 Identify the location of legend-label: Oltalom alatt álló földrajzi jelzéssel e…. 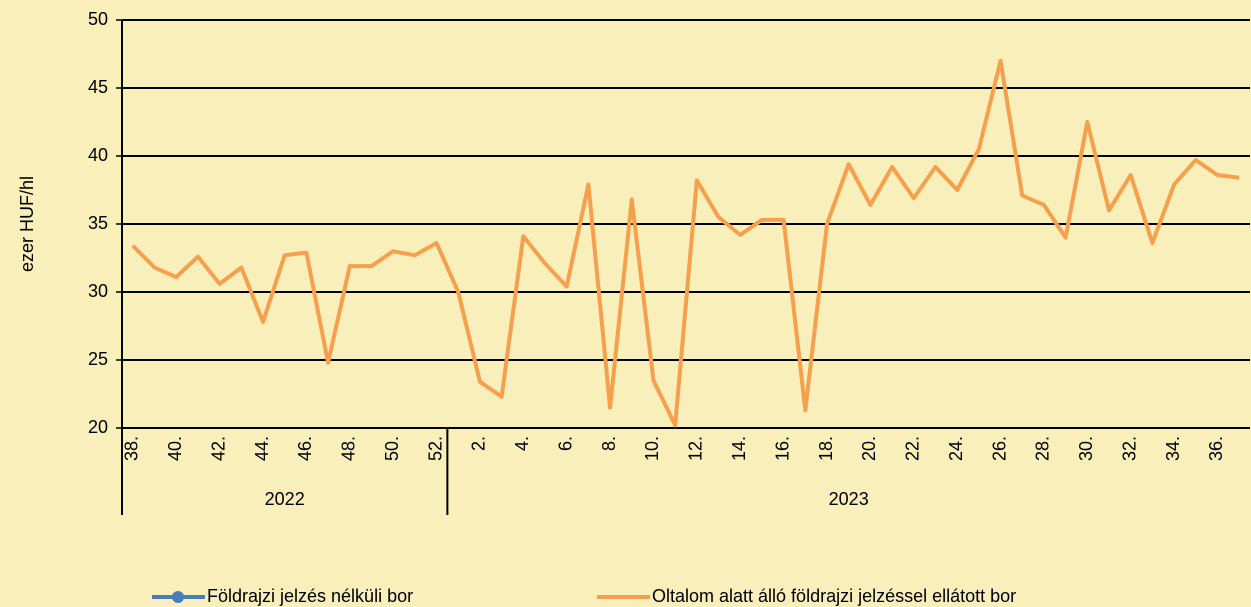
(834, 596).